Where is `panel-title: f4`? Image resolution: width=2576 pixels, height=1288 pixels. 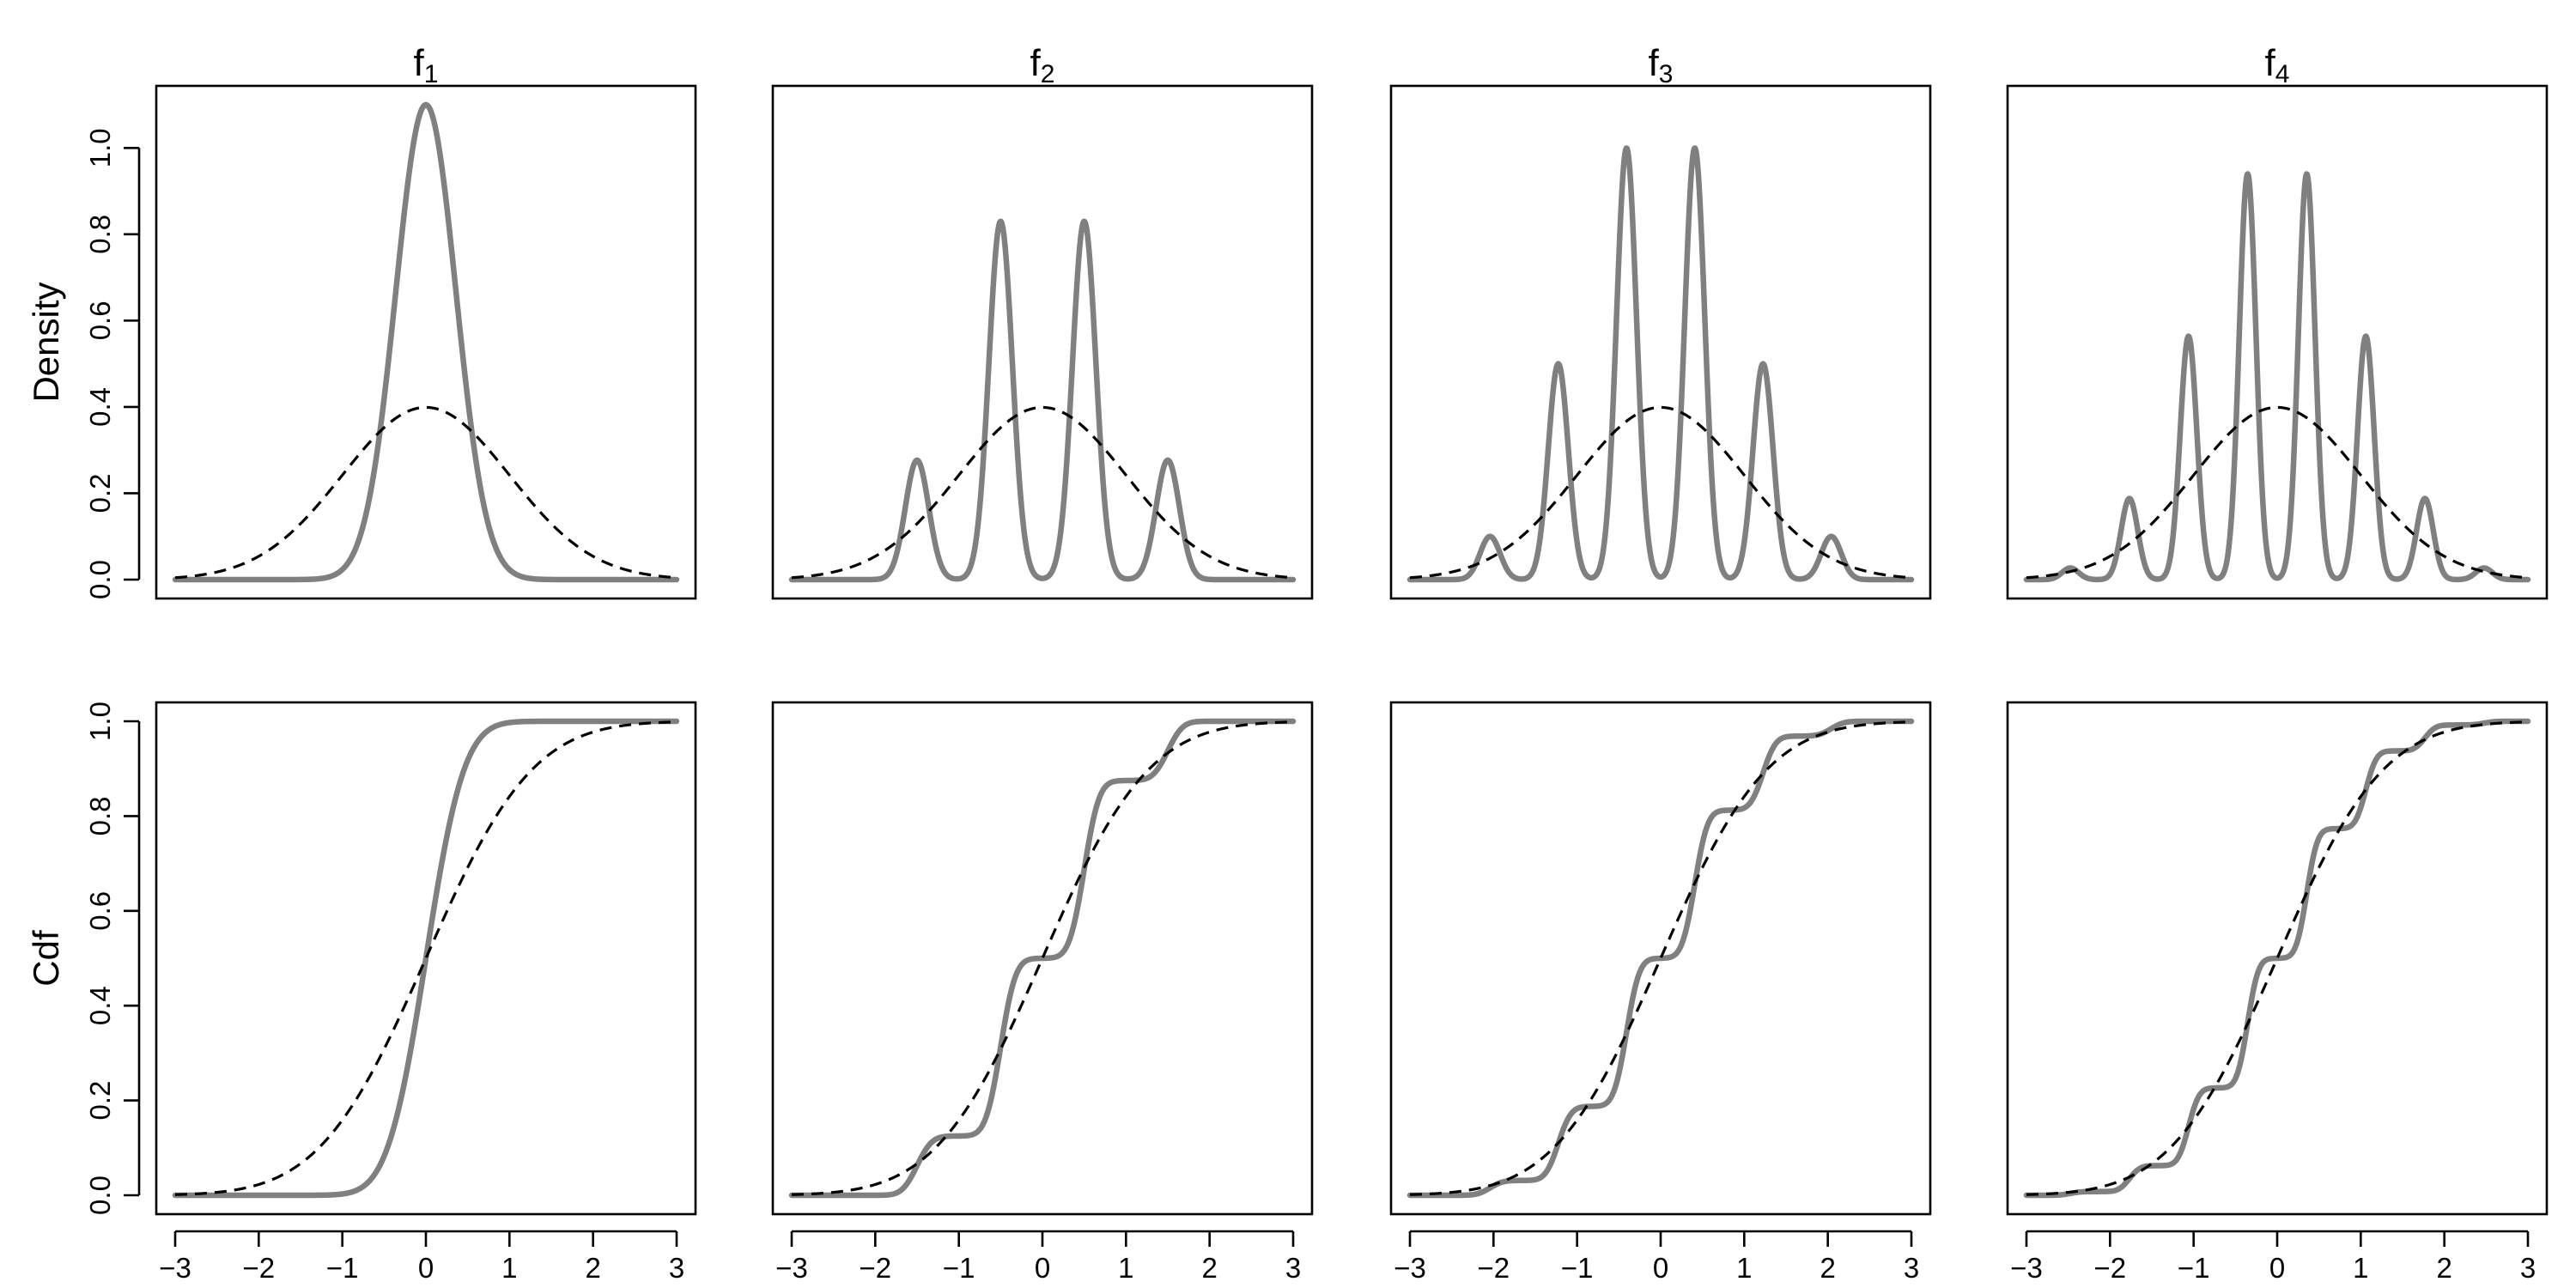 panel-title: f4 is located at coordinates (2277, 65).